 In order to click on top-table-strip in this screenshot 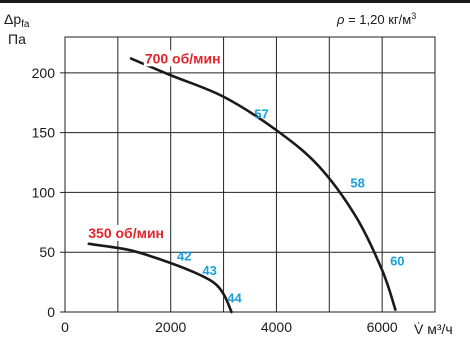, I will do `click(235, 1)`.